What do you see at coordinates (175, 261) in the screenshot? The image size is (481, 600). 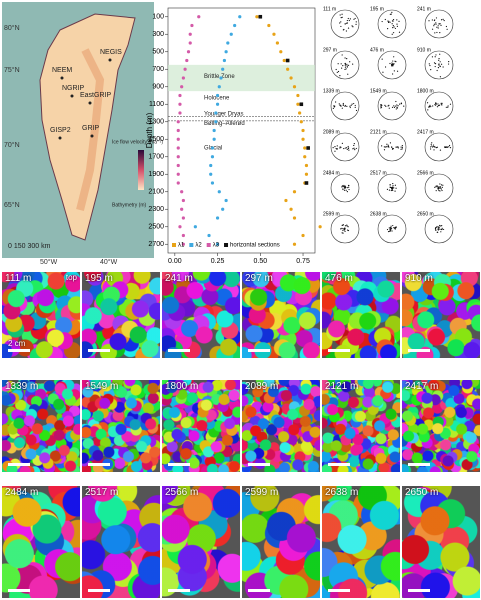 I see `x-tick-label: 0.00` at bounding box center [175, 261].